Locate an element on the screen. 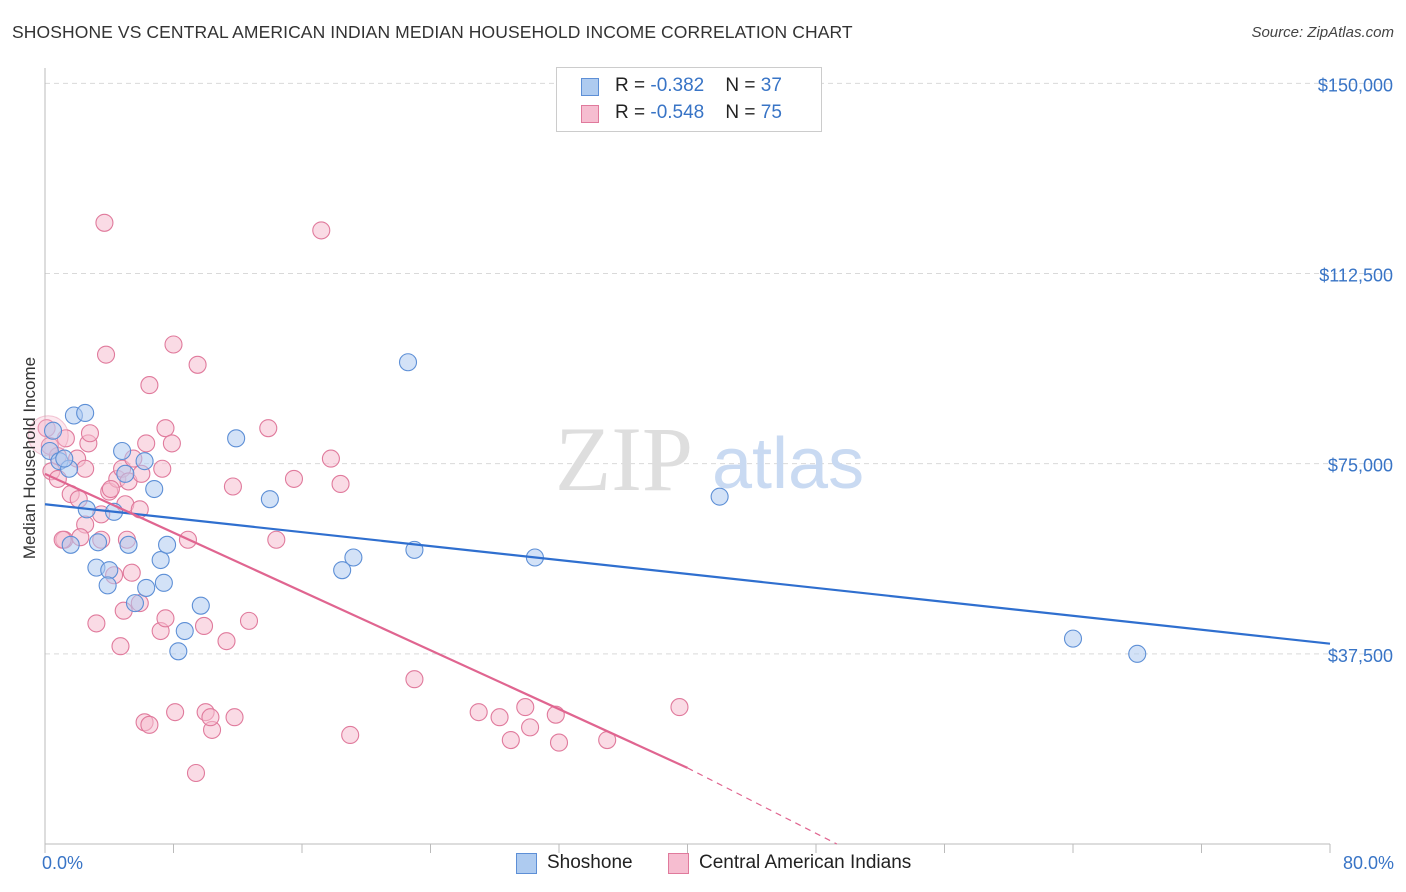 This screenshot has width=1406, height=892. shoshone-legend-swatch is located at coordinates (526, 863).